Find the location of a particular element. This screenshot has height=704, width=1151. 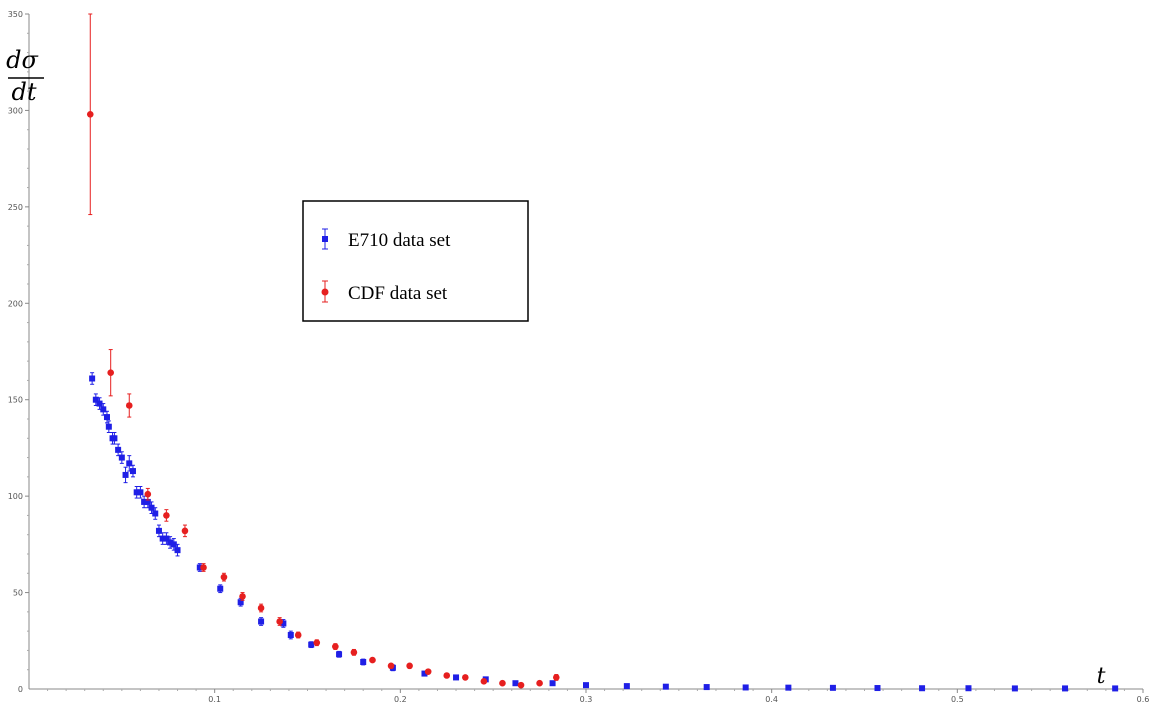

x-tick-label: 0.5 is located at coordinates (957, 699).